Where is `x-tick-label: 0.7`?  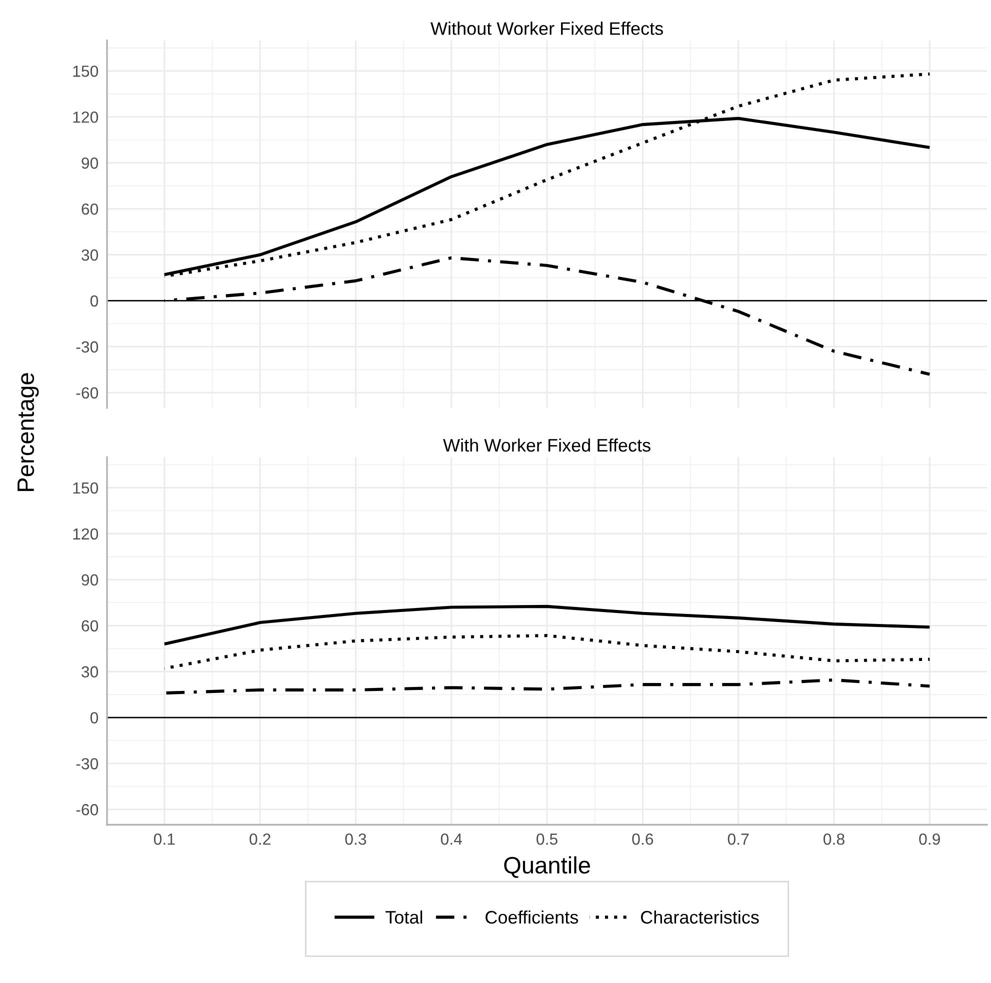 x-tick-label: 0.7 is located at coordinates (738, 839).